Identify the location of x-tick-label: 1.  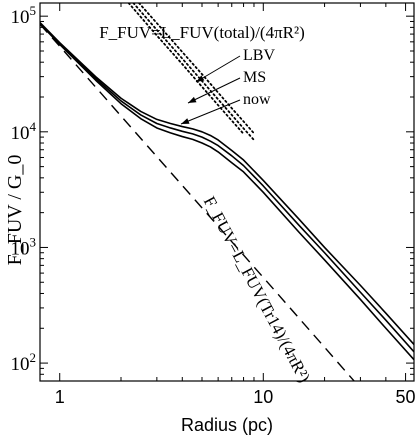
(60, 397).